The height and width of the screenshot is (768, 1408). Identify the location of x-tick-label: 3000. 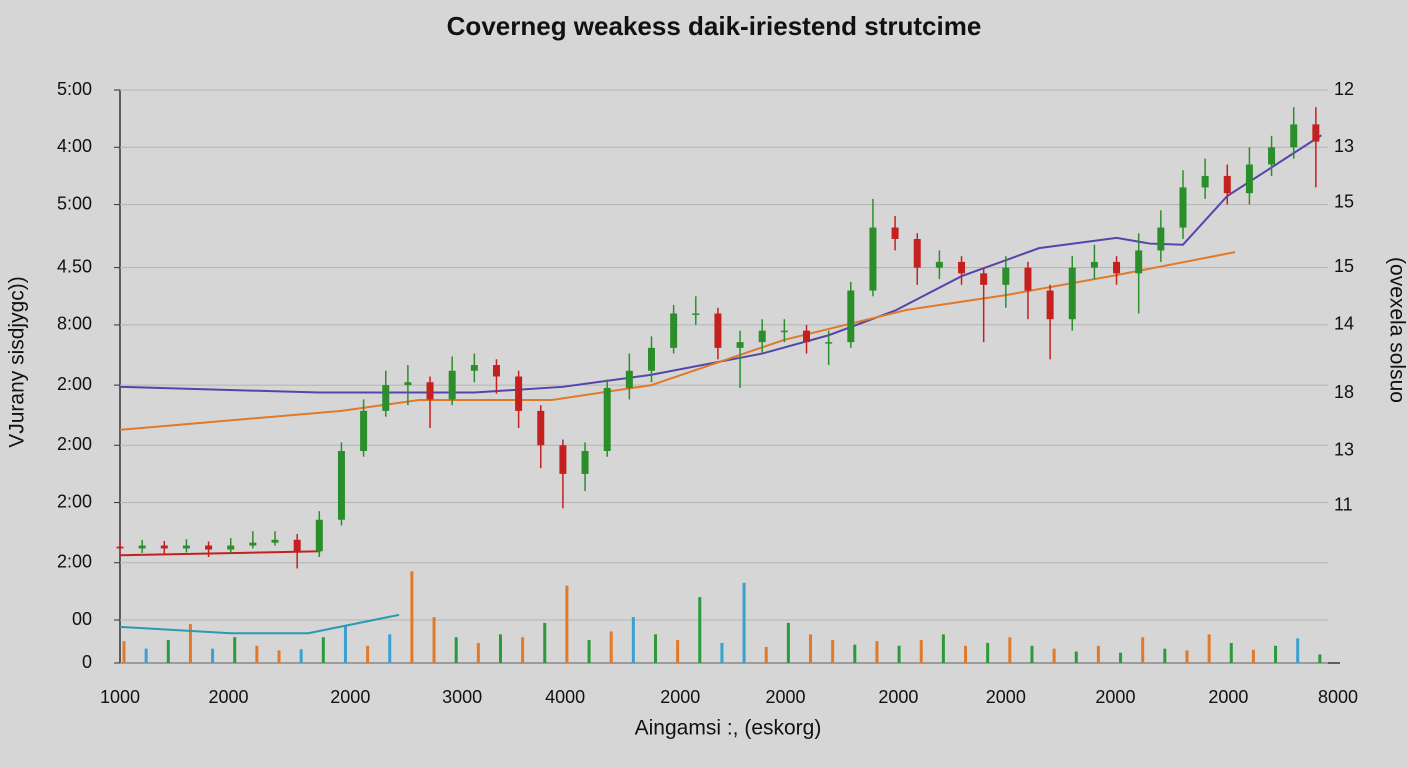
(462, 697).